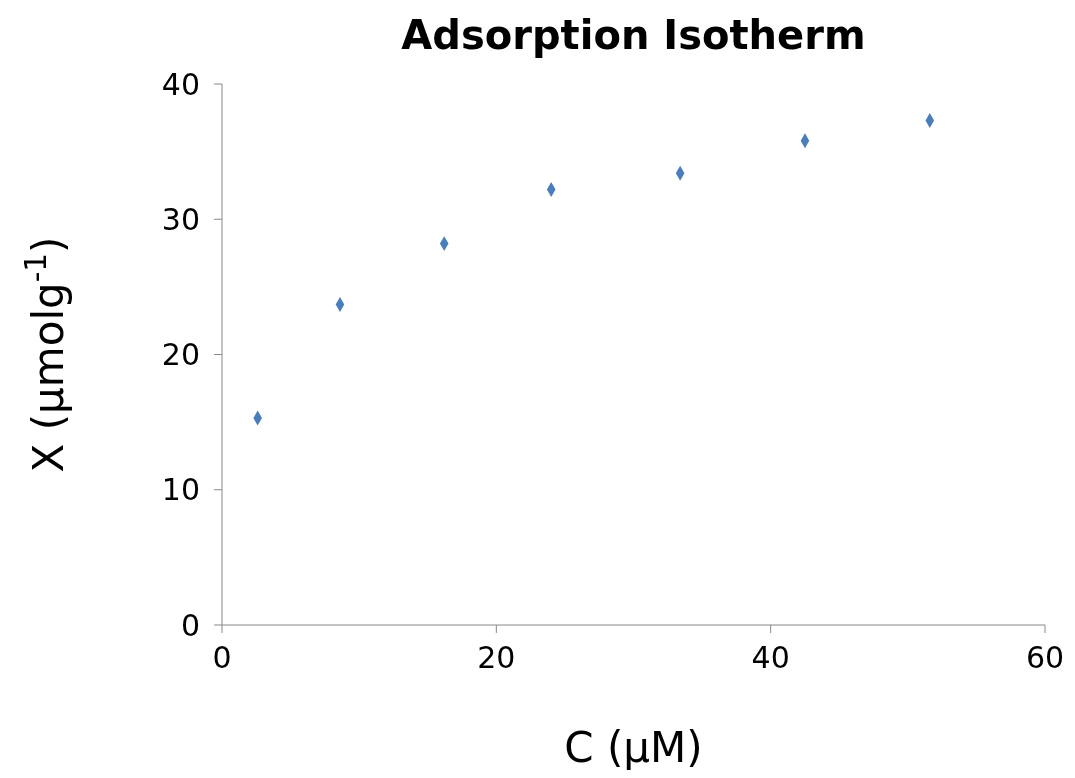 Image resolution: width=1075 pixels, height=778 pixels. Describe the element at coordinates (190, 625) in the screenshot. I see `y-tick-label: 0` at that location.